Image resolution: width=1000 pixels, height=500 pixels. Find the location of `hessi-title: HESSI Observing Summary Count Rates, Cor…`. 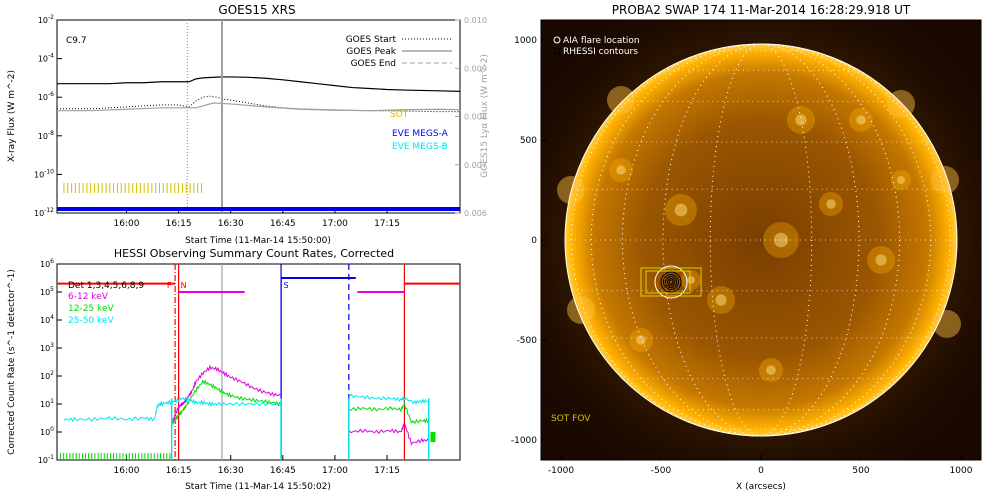

hessi-title: HESSI Observing Summary Count Rates, Cor… is located at coordinates (254, 253).